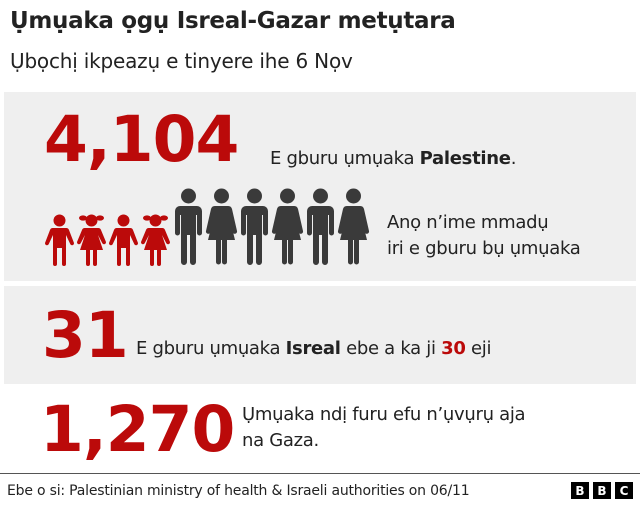 This screenshot has height=506, width=640. I want to click on stat-label-bold: Palestine, so click(465, 158).